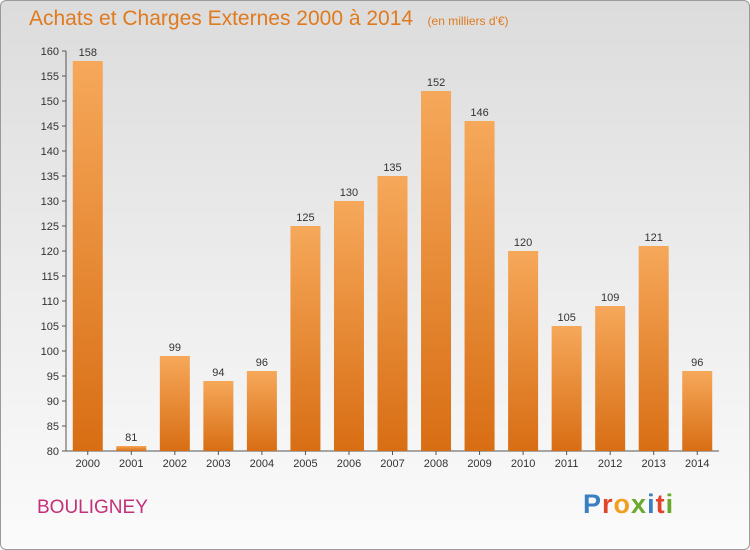  What do you see at coordinates (53, 402) in the screenshot?
I see `y-tick-label: 90` at bounding box center [53, 402].